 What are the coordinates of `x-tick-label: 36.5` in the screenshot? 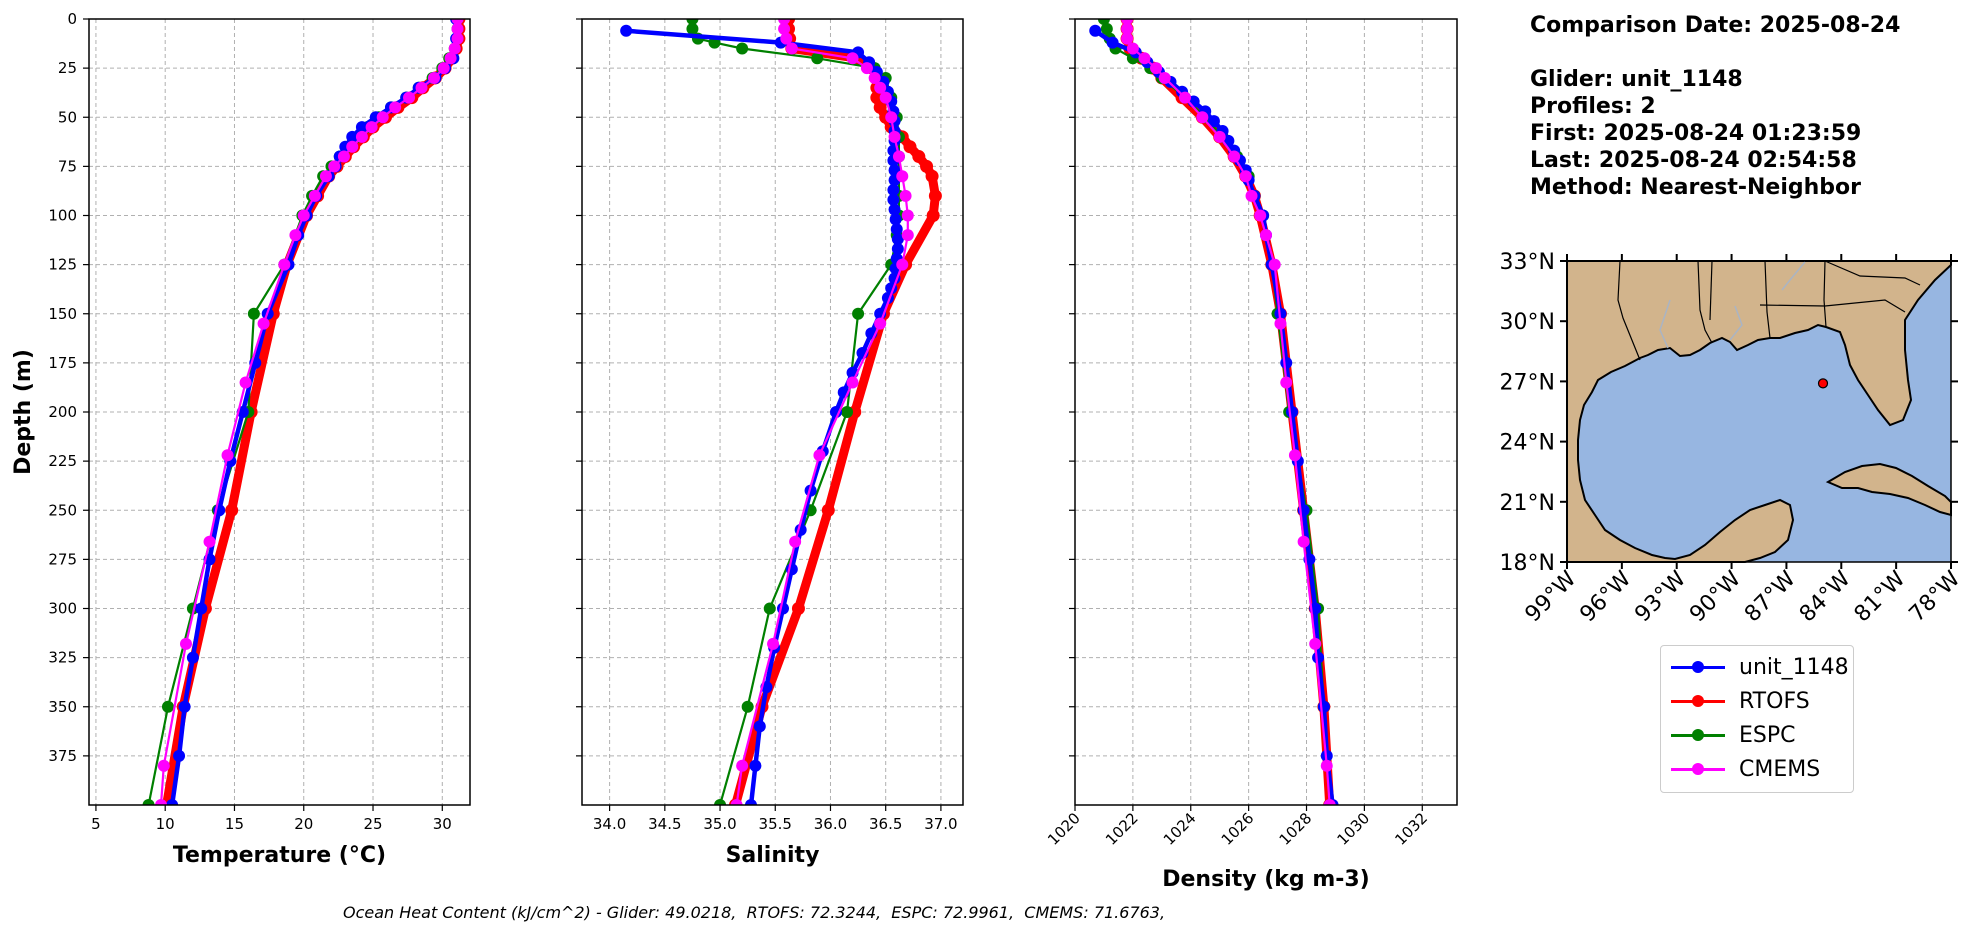 It's located at (885, 824).